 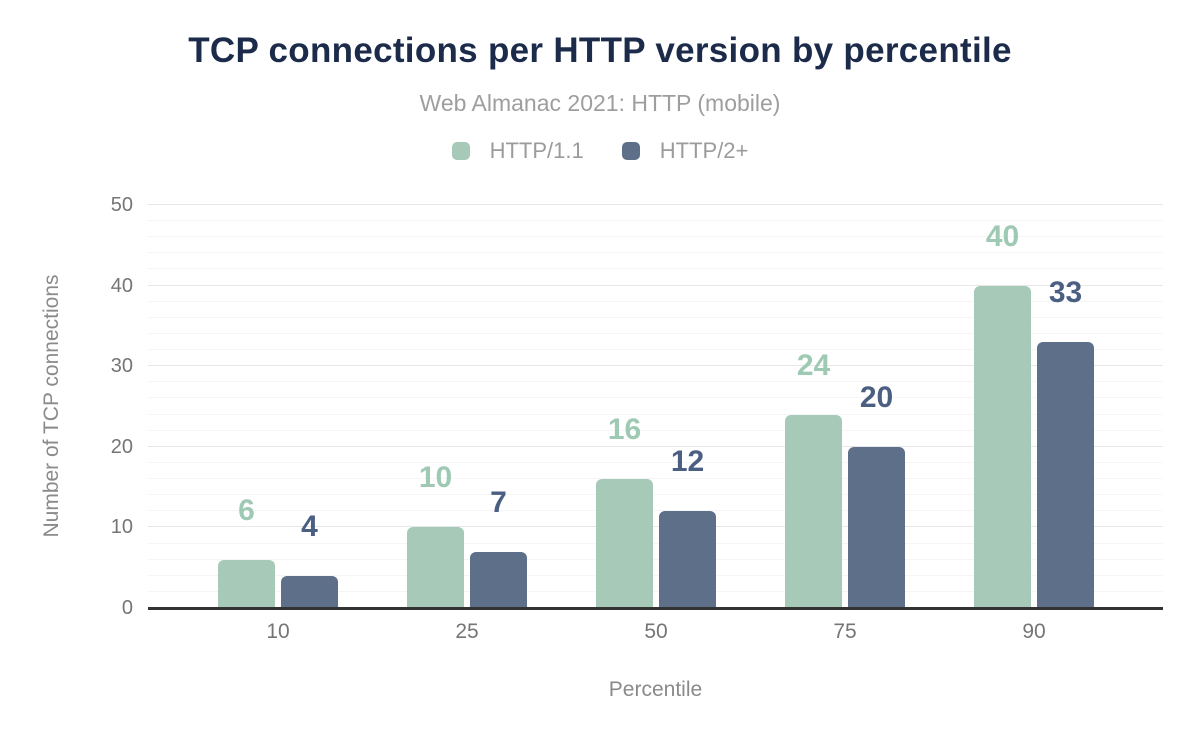 I want to click on bar-http2-p50, so click(x=687, y=559).